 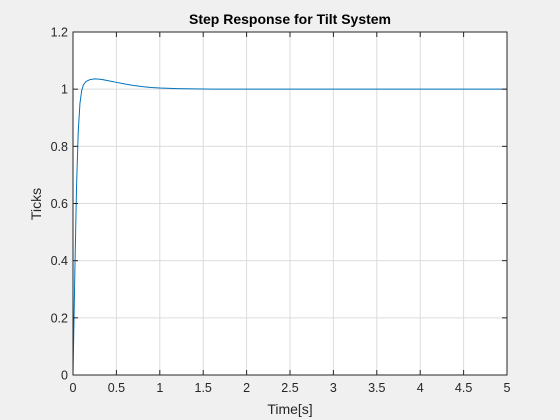 I want to click on y-tick-label: 0.8, so click(x=59, y=147).